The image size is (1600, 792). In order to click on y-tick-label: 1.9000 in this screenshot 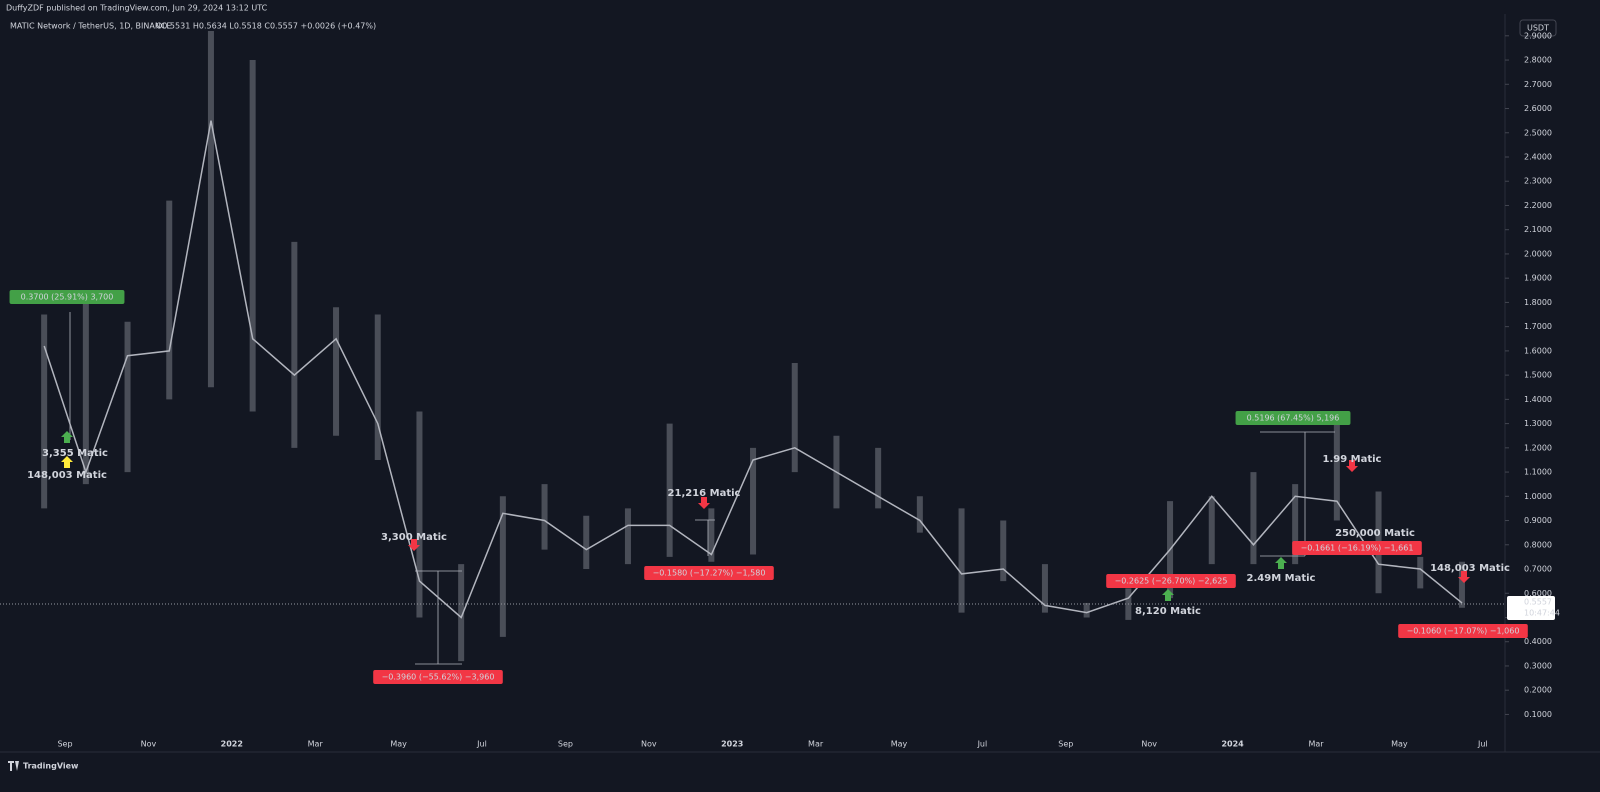, I will do `click(1538, 278)`.